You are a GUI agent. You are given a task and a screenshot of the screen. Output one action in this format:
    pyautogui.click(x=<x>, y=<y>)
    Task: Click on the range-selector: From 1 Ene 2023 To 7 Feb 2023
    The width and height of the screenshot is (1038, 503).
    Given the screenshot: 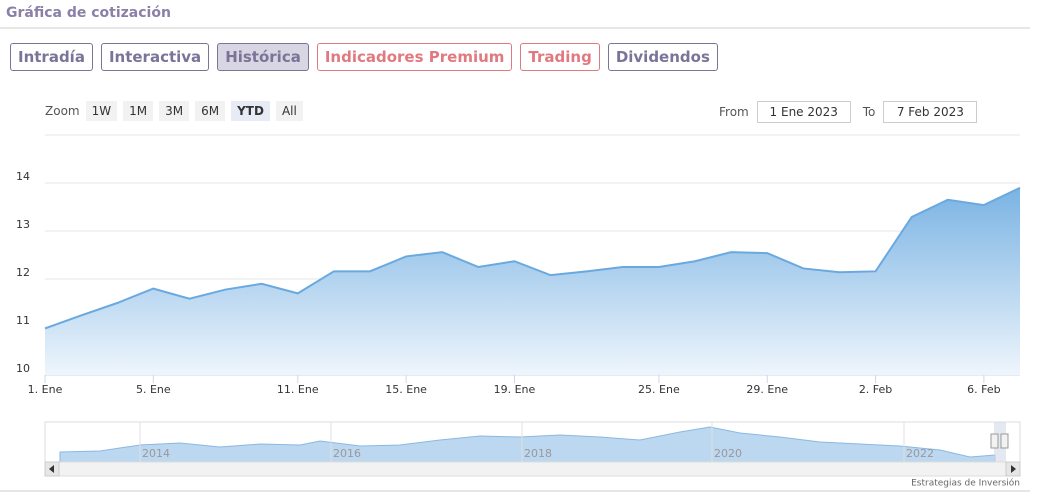 What is the action you would take?
    pyautogui.click(x=848, y=112)
    